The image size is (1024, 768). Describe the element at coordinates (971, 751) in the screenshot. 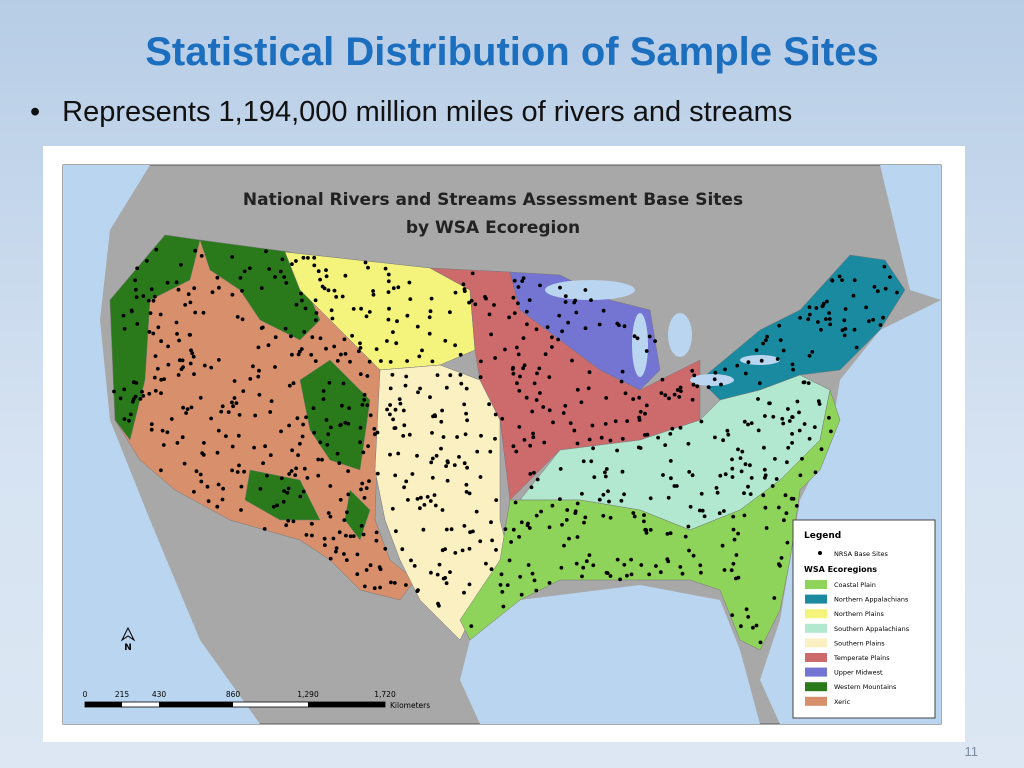

I see `page-number: 11` at that location.